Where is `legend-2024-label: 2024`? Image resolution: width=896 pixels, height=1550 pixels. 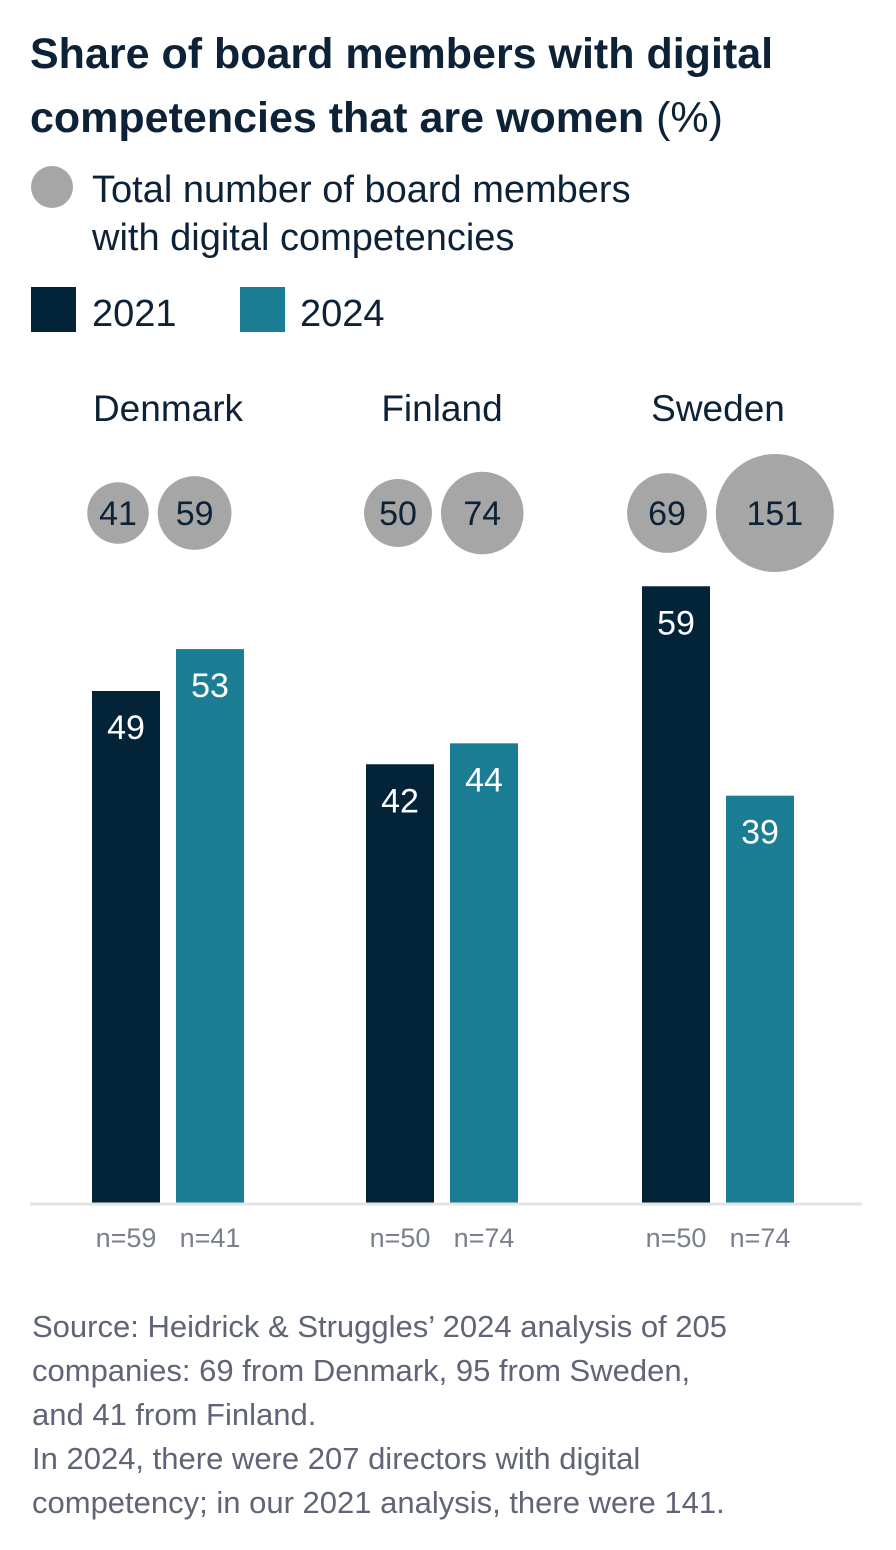
legend-2024-label: 2024 is located at coordinates (342, 314).